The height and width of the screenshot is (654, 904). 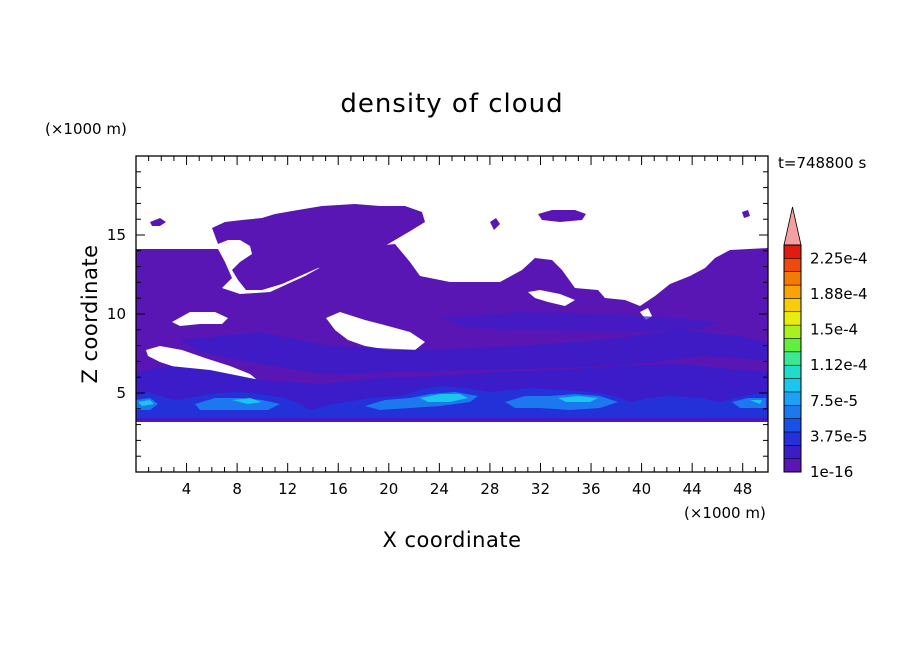 I want to click on x-tick-label: 36, so click(x=590, y=489).